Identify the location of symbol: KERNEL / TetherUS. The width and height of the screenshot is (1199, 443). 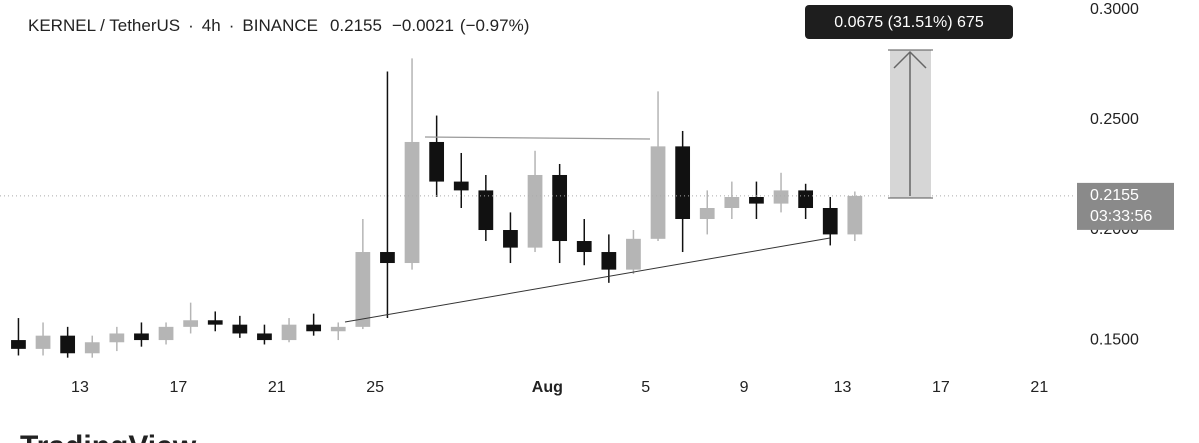
(104, 25).